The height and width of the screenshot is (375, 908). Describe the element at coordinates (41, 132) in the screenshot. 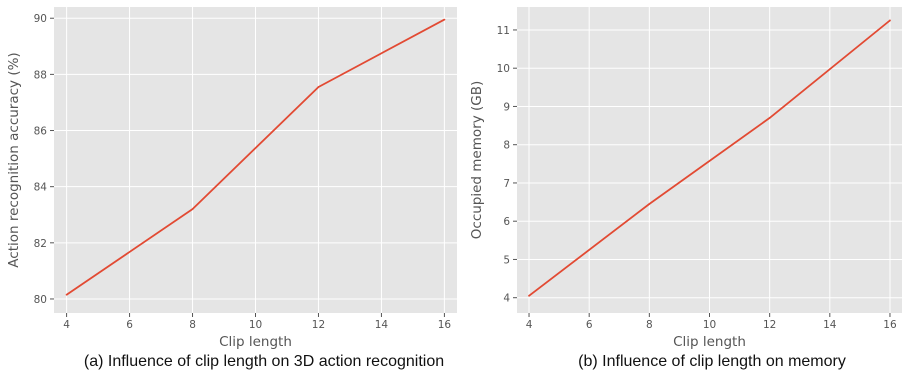

I see `y-tick-label-a-86: 86` at that location.